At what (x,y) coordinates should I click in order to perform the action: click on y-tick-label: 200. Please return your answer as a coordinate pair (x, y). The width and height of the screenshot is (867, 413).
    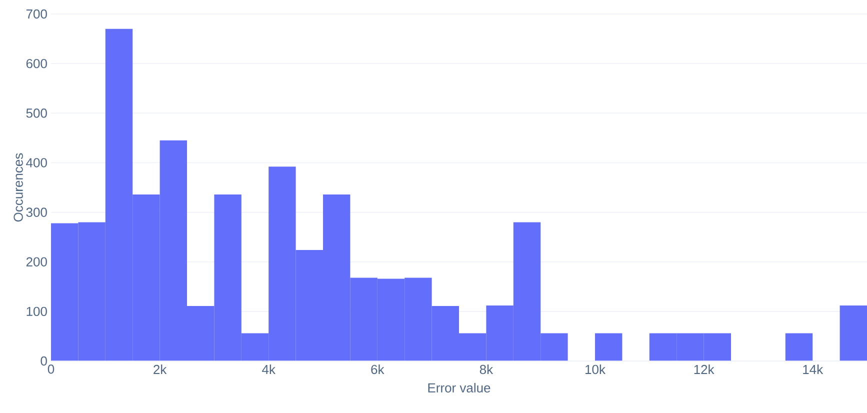
    Looking at the image, I should click on (36, 261).